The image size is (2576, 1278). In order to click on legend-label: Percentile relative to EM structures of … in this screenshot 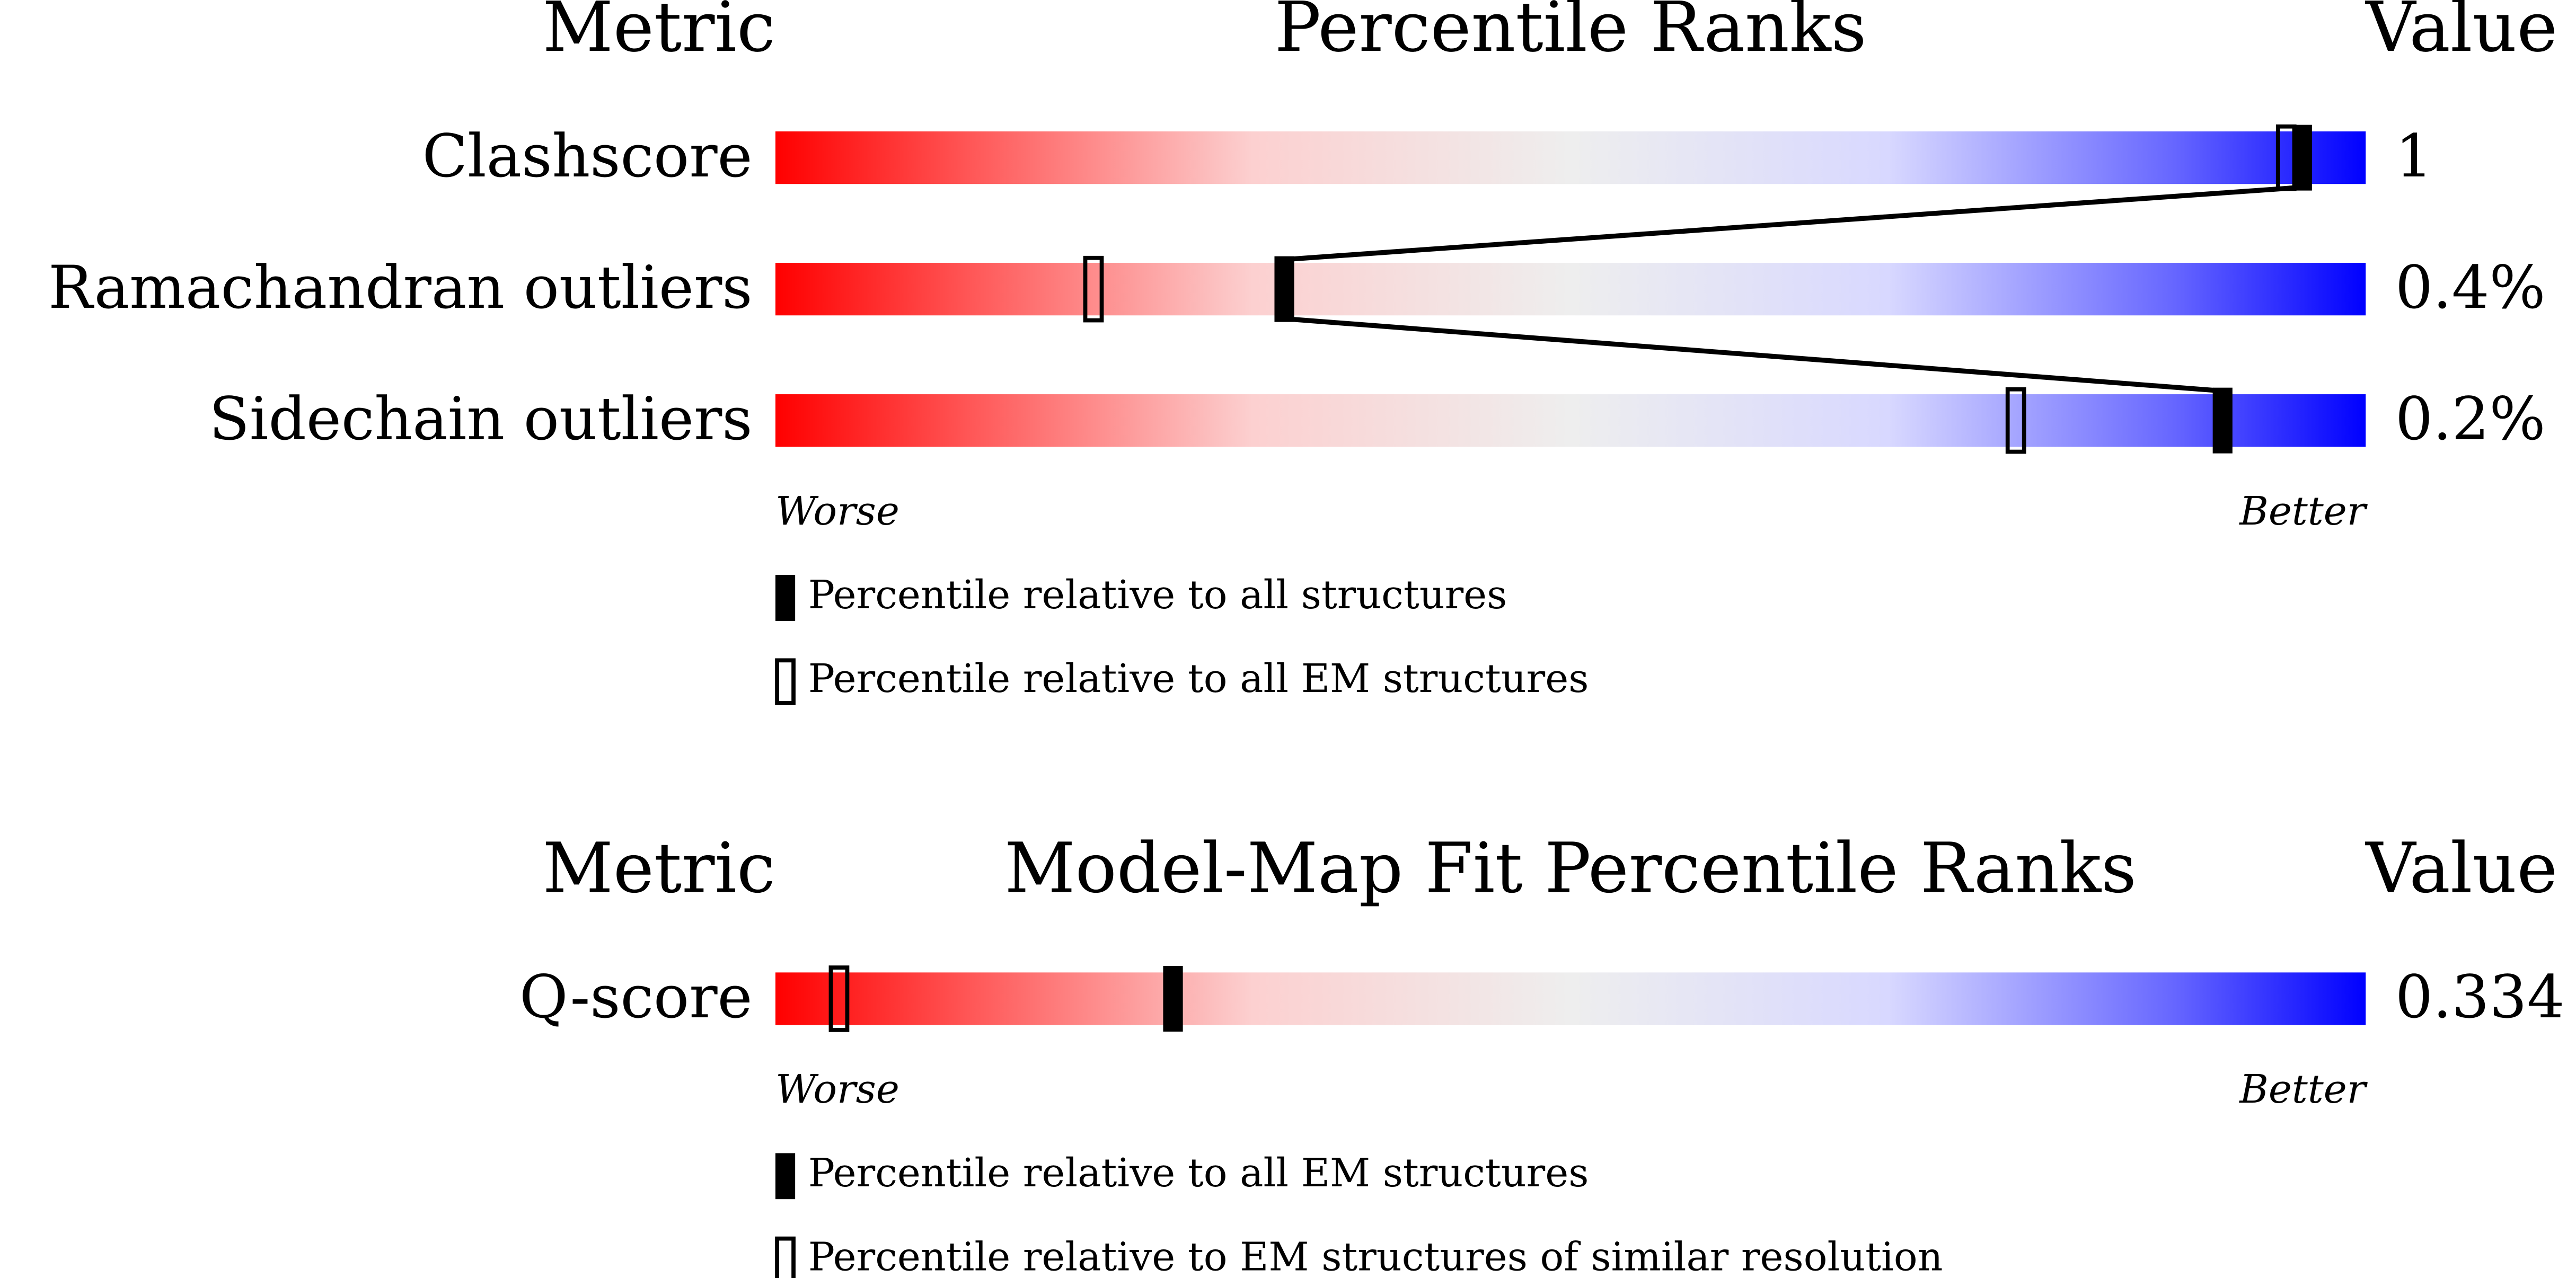, I will do `click(1375, 1255)`.